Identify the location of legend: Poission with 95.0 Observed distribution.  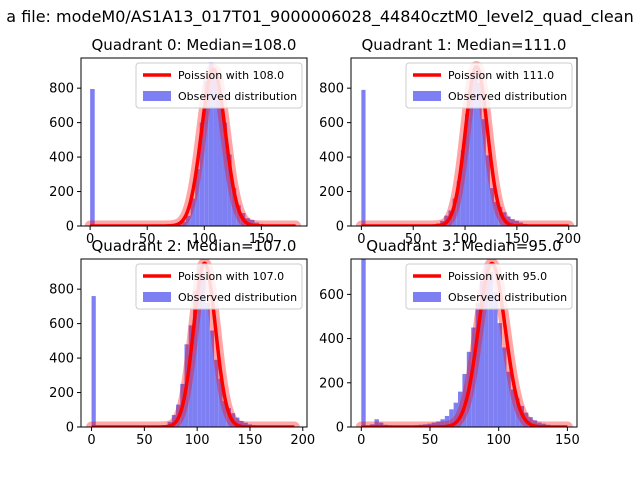
(489, 286).